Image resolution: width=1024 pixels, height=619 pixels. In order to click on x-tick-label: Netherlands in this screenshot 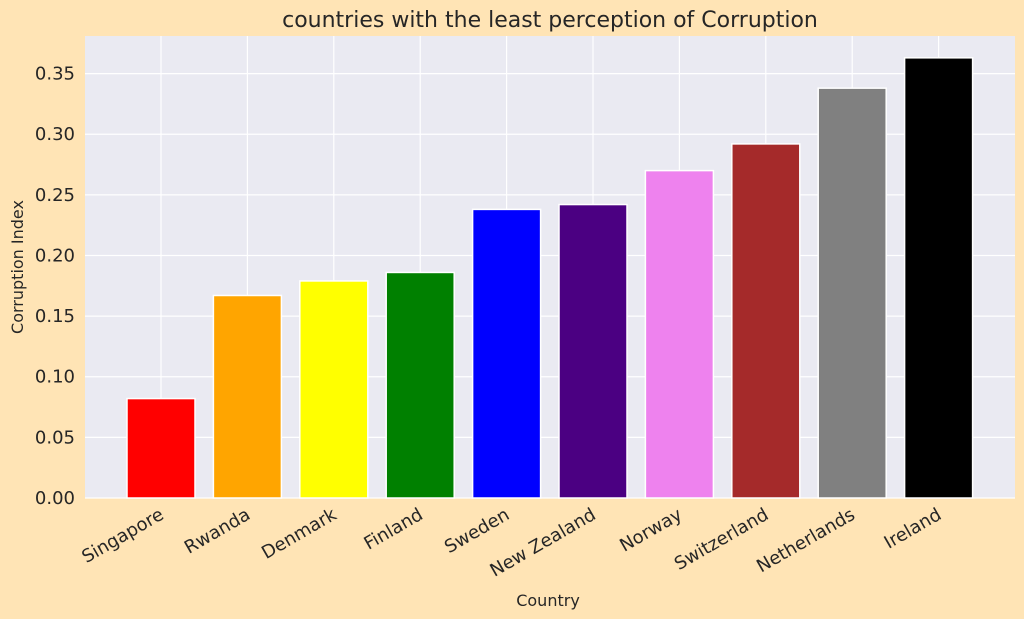, I will do `click(806, 540)`.